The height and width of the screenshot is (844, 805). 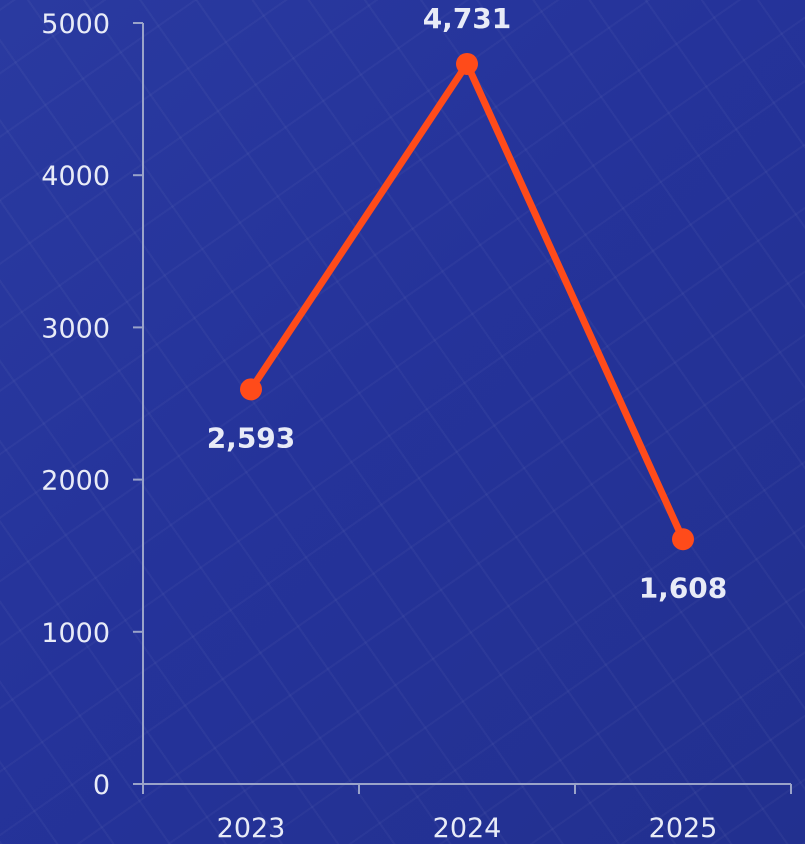 What do you see at coordinates (75, 328) in the screenshot?
I see `y-tick-label: 3000` at bounding box center [75, 328].